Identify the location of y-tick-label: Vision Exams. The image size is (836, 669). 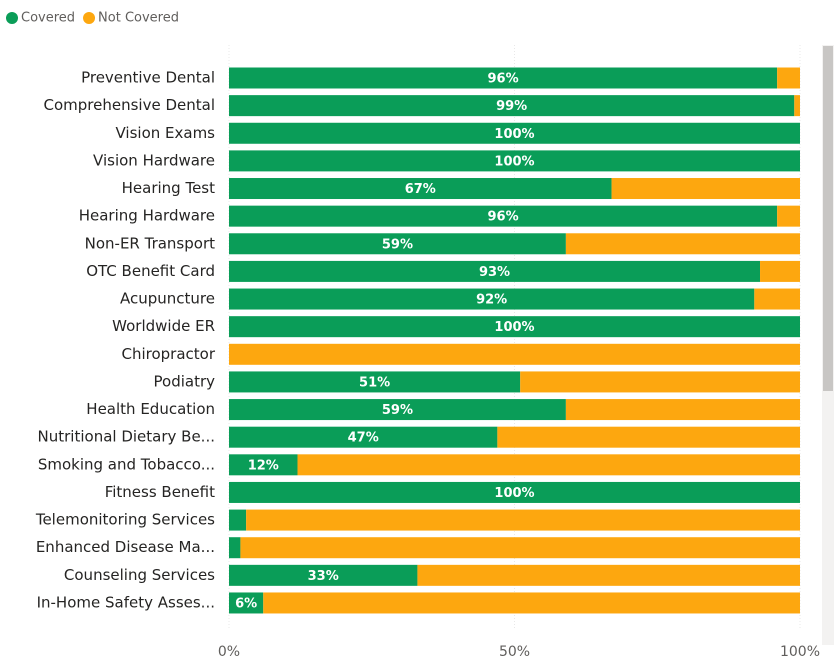
(165, 133).